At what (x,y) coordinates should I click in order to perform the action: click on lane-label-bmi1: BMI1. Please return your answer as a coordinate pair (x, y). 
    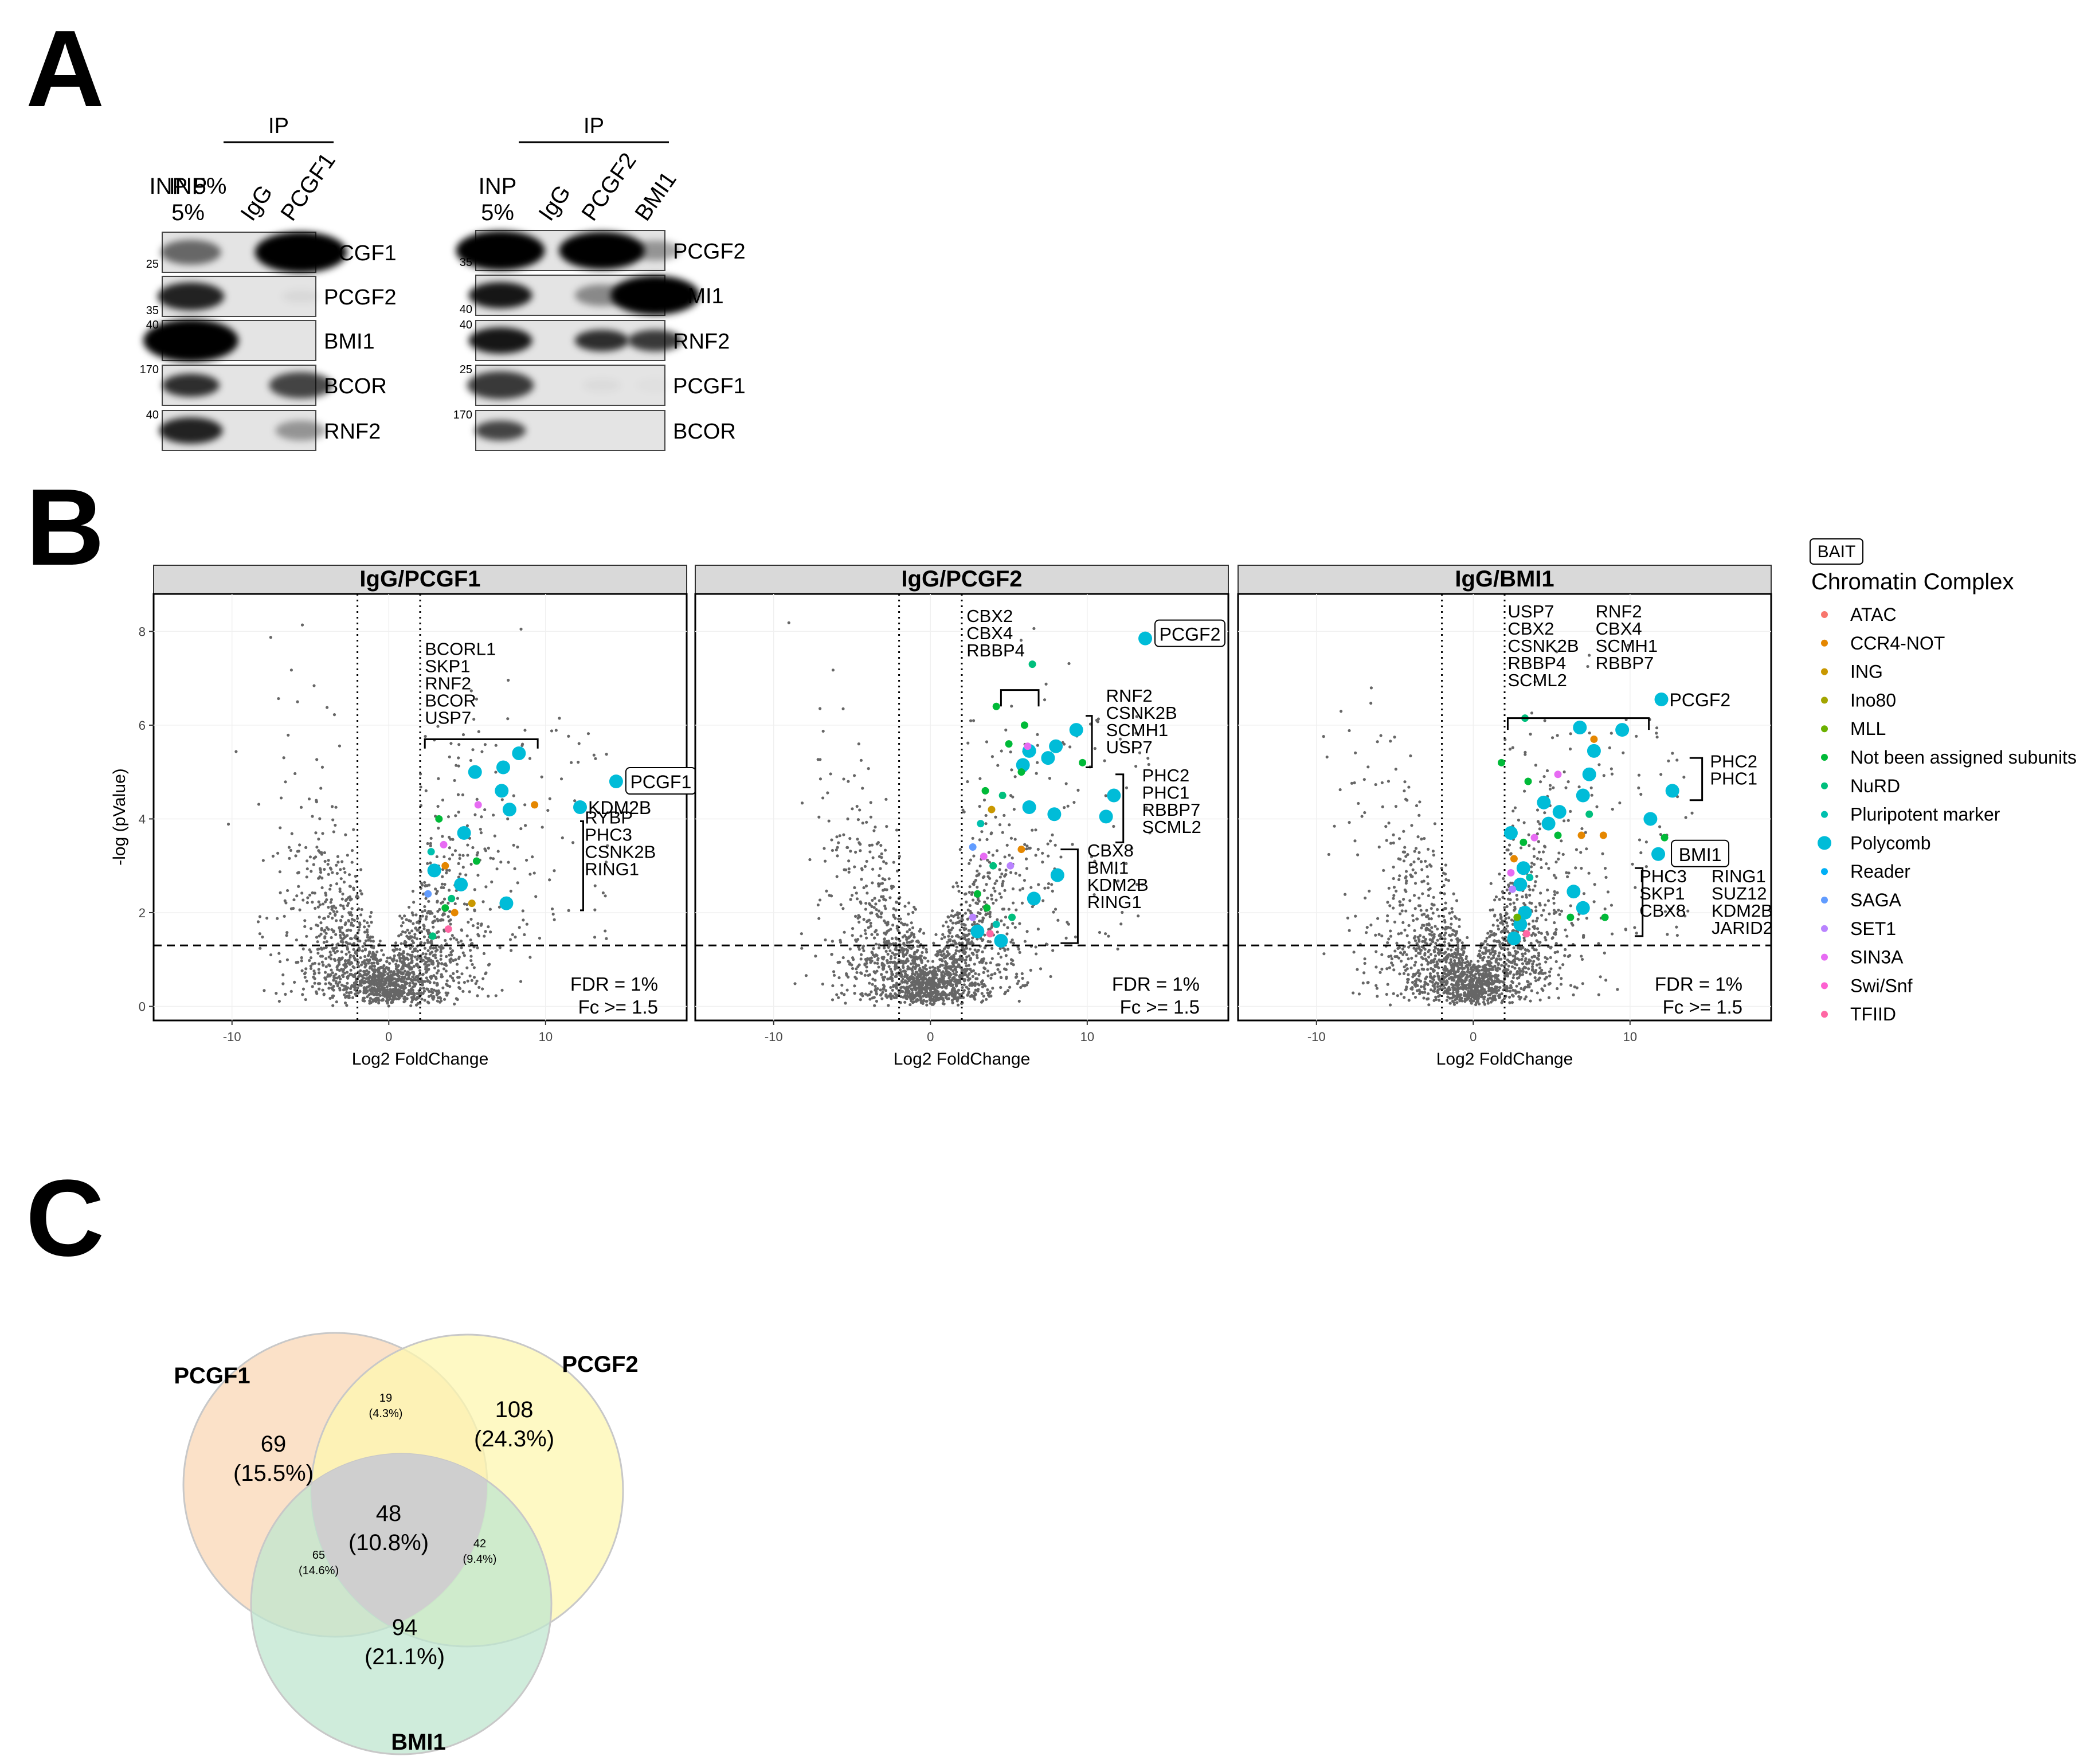
    Looking at the image, I should click on (656, 196).